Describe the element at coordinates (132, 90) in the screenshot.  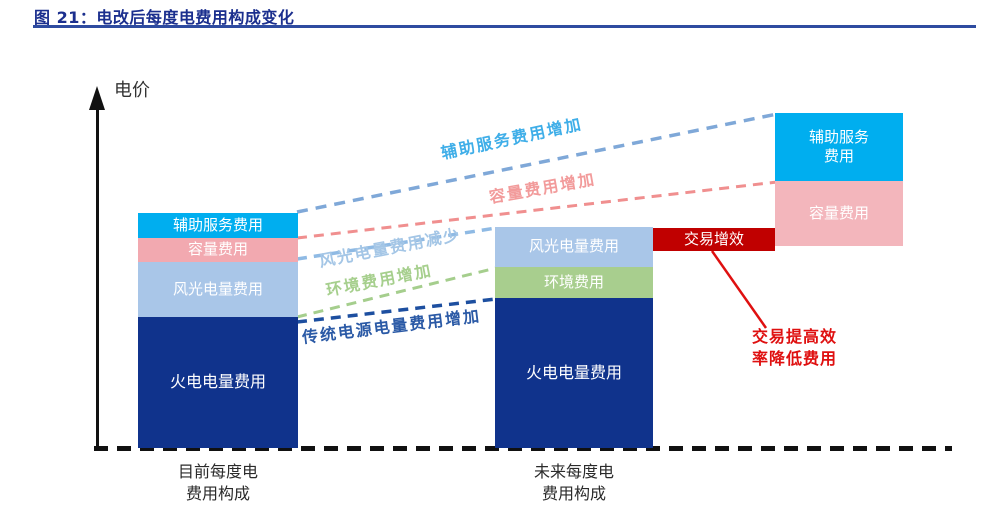
I see `y-axis-label: 电价` at that location.